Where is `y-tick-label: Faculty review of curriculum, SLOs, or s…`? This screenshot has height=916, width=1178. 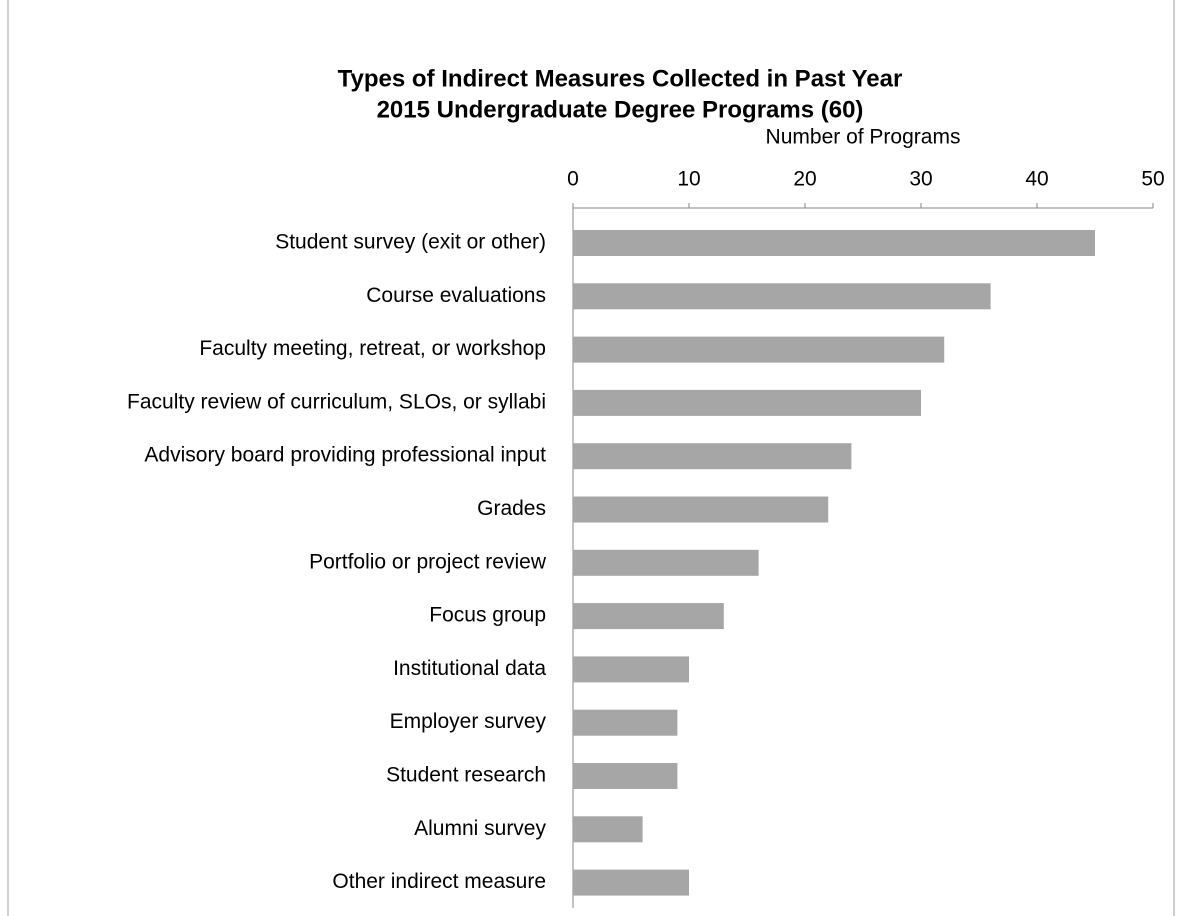
y-tick-label: Faculty review of curriculum, SLOs, or s… is located at coordinates (336, 401).